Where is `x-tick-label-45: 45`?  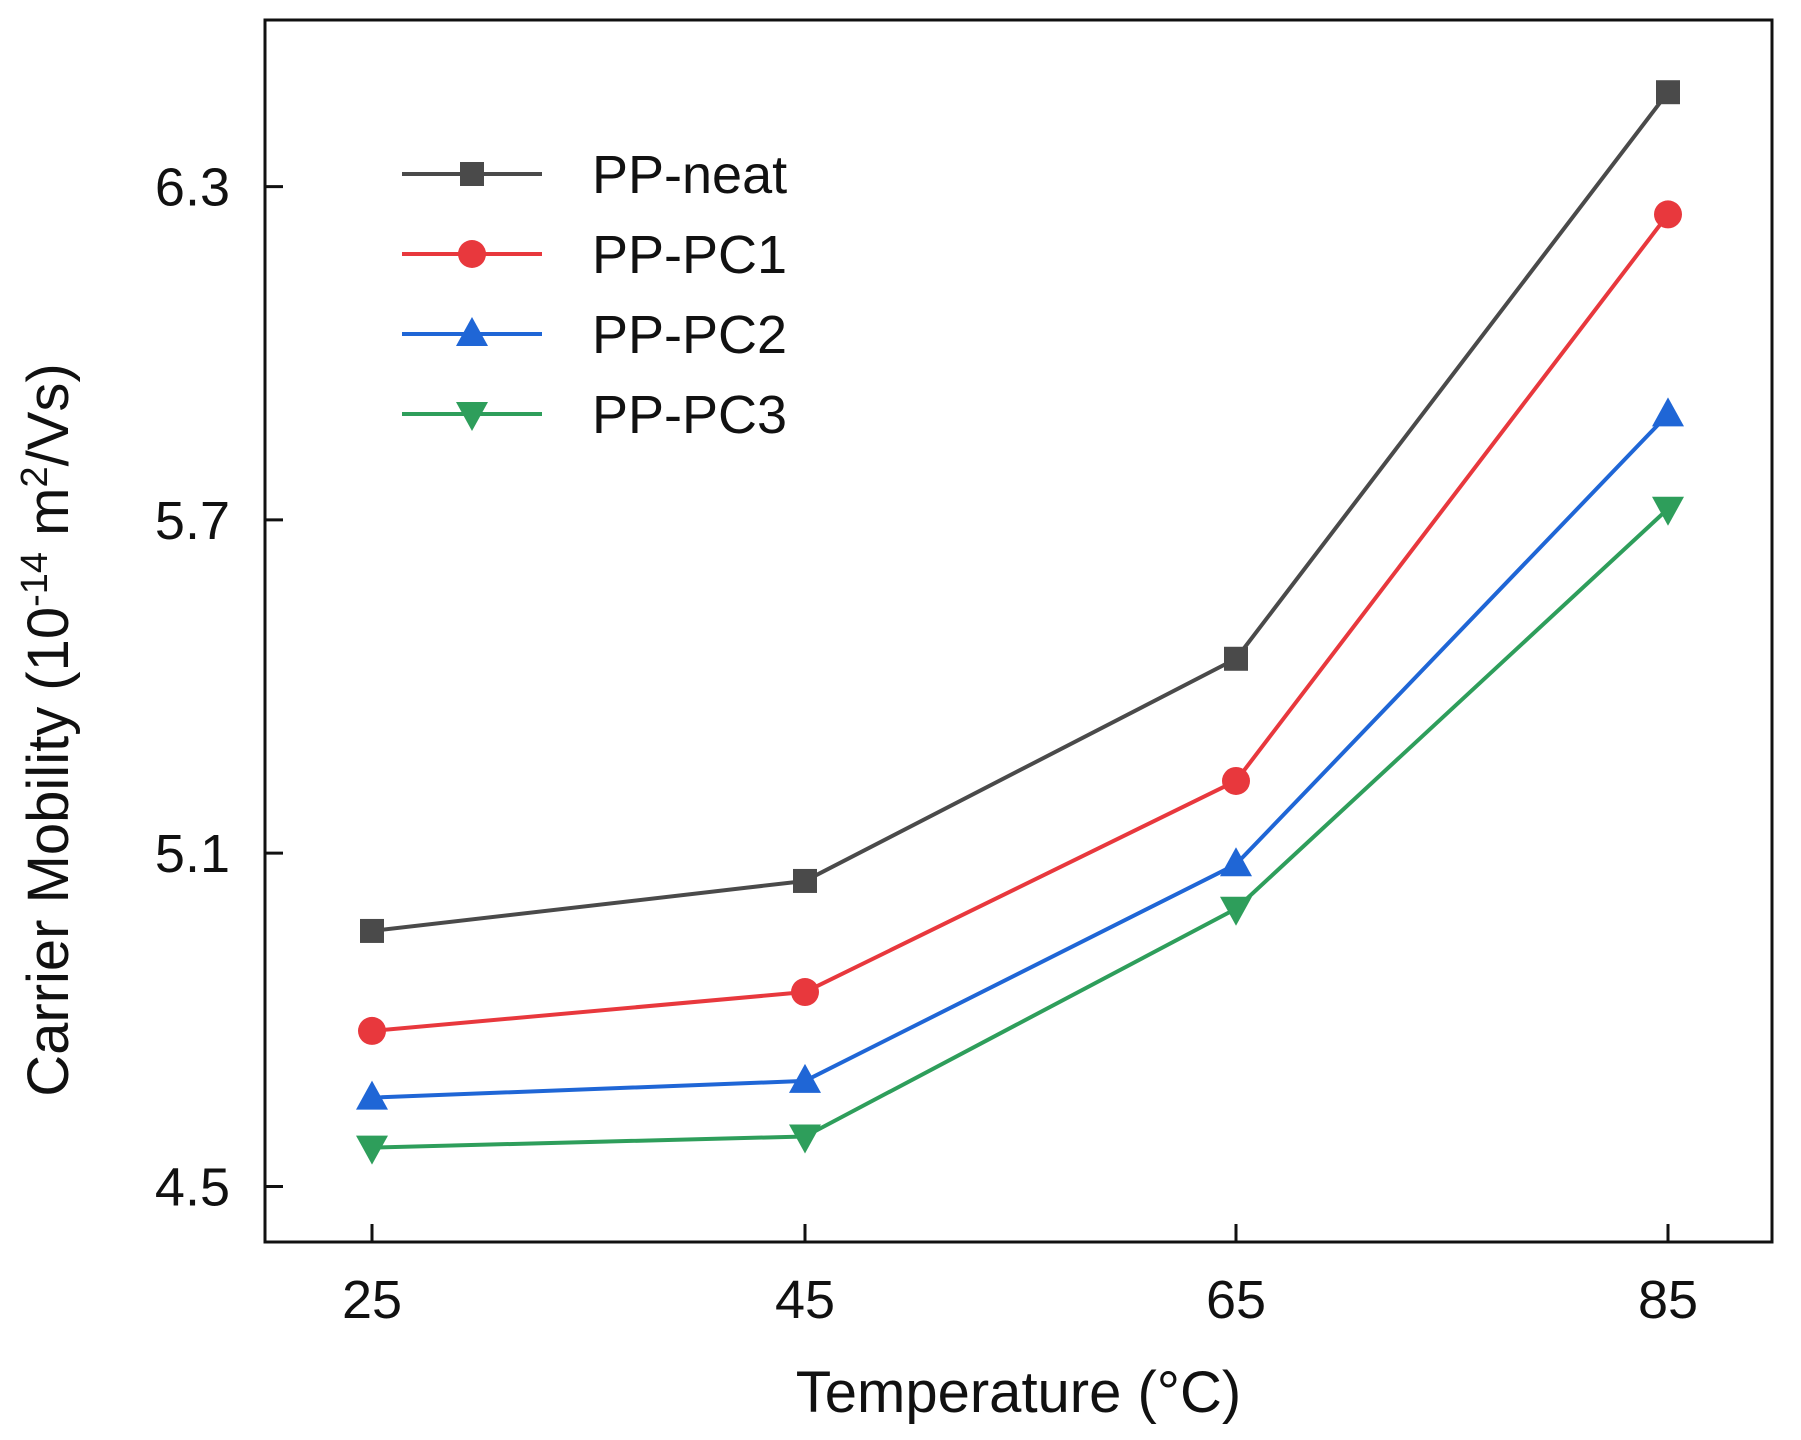 x-tick-label-45: 45 is located at coordinates (805, 1300).